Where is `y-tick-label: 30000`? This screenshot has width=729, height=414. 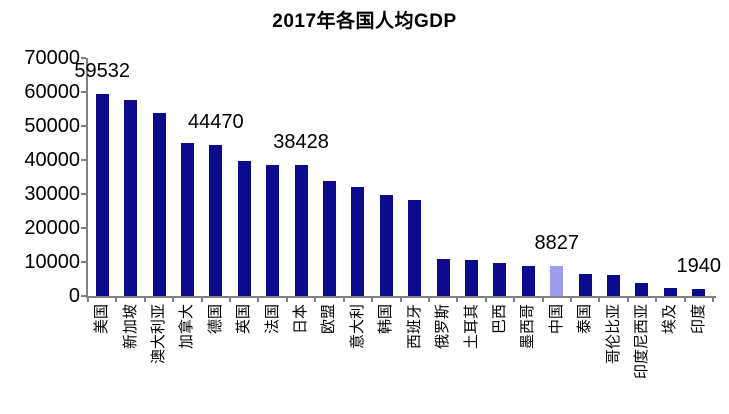 y-tick-label: 30000 is located at coordinates (52, 194).